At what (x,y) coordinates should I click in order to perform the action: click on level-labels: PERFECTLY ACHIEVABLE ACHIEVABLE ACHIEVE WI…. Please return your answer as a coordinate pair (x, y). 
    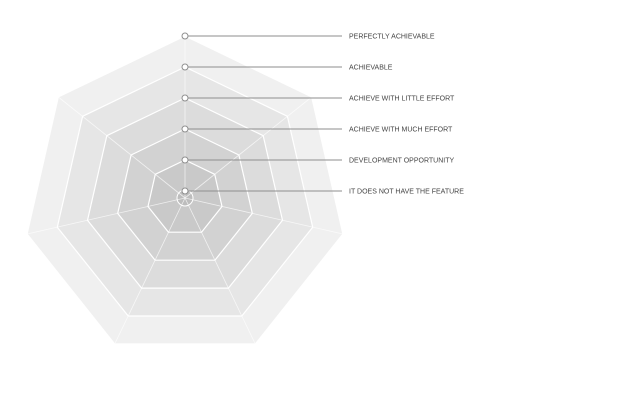
    Looking at the image, I should click on (406, 115).